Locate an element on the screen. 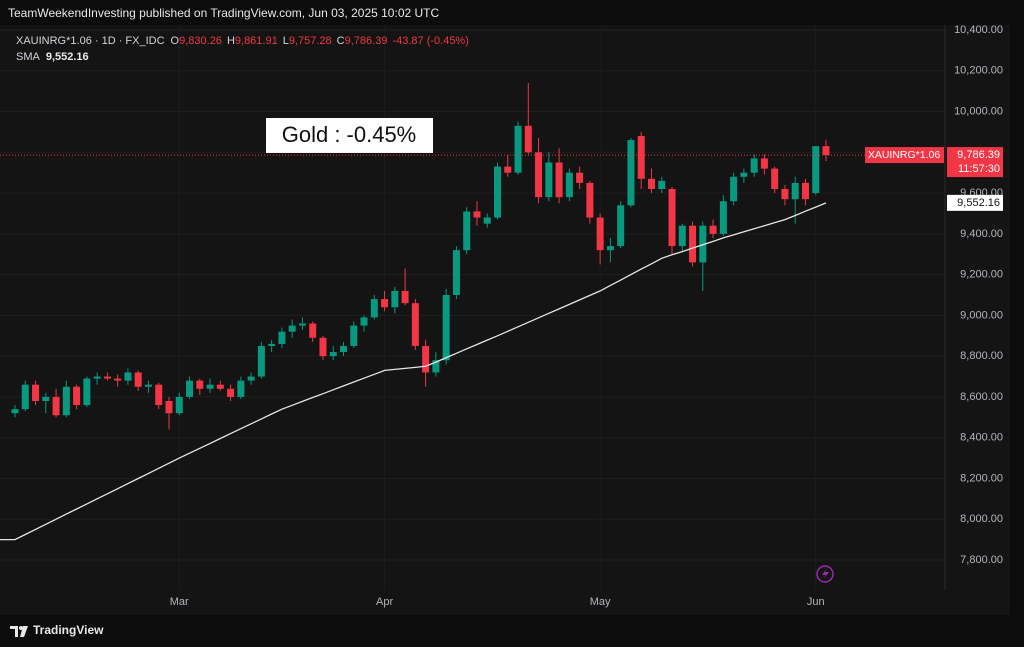 This screenshot has width=1024, height=647. ohlc-key: H is located at coordinates (231, 41).